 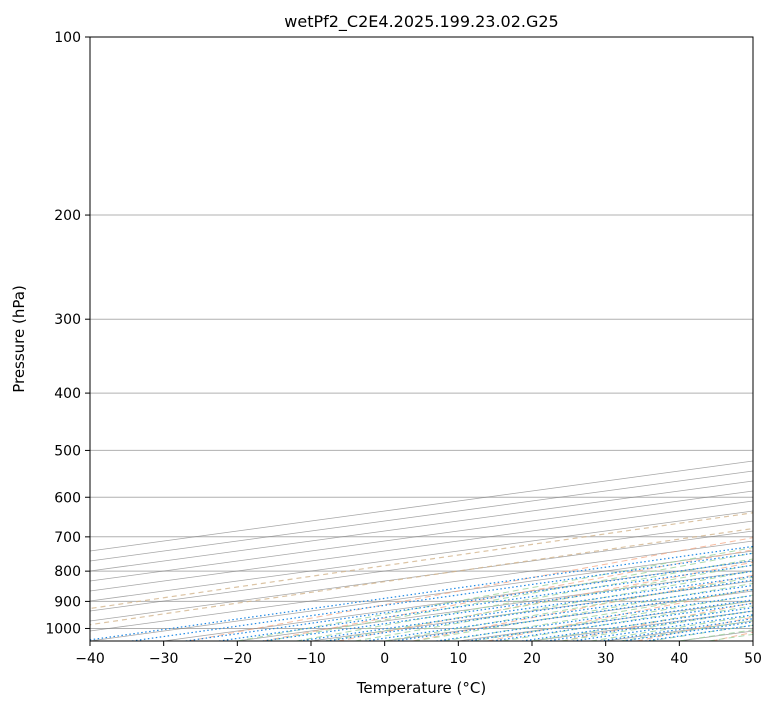 I want to click on y-tick-label: 800, so click(x=67, y=572).